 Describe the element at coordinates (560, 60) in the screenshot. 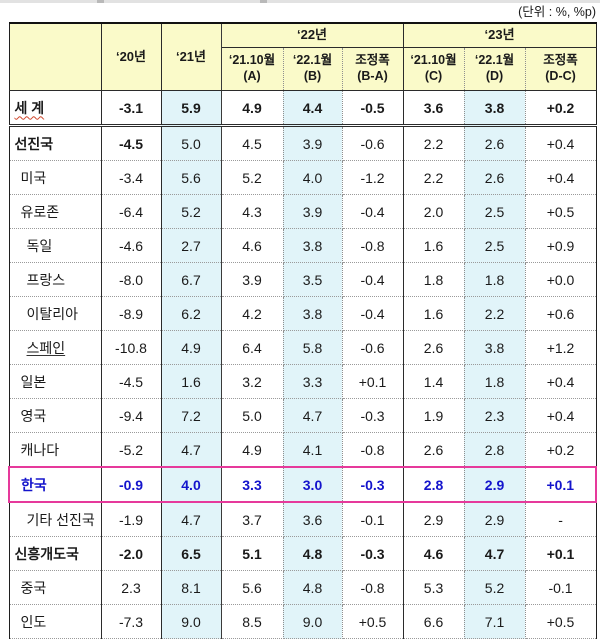

I see `header-sub-line1: 조정폭` at that location.